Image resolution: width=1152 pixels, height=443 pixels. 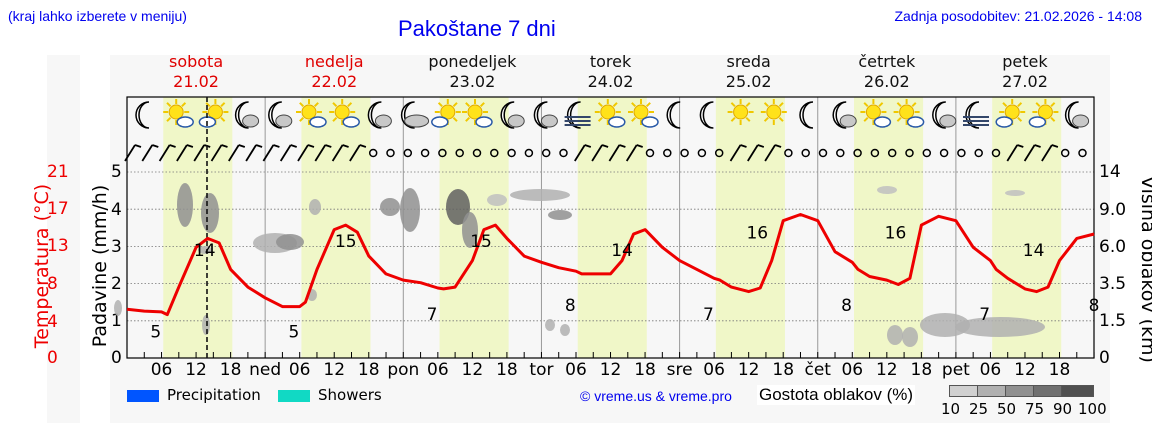 What do you see at coordinates (541, 370) in the screenshot?
I see `x-tick-label: tor` at bounding box center [541, 370].